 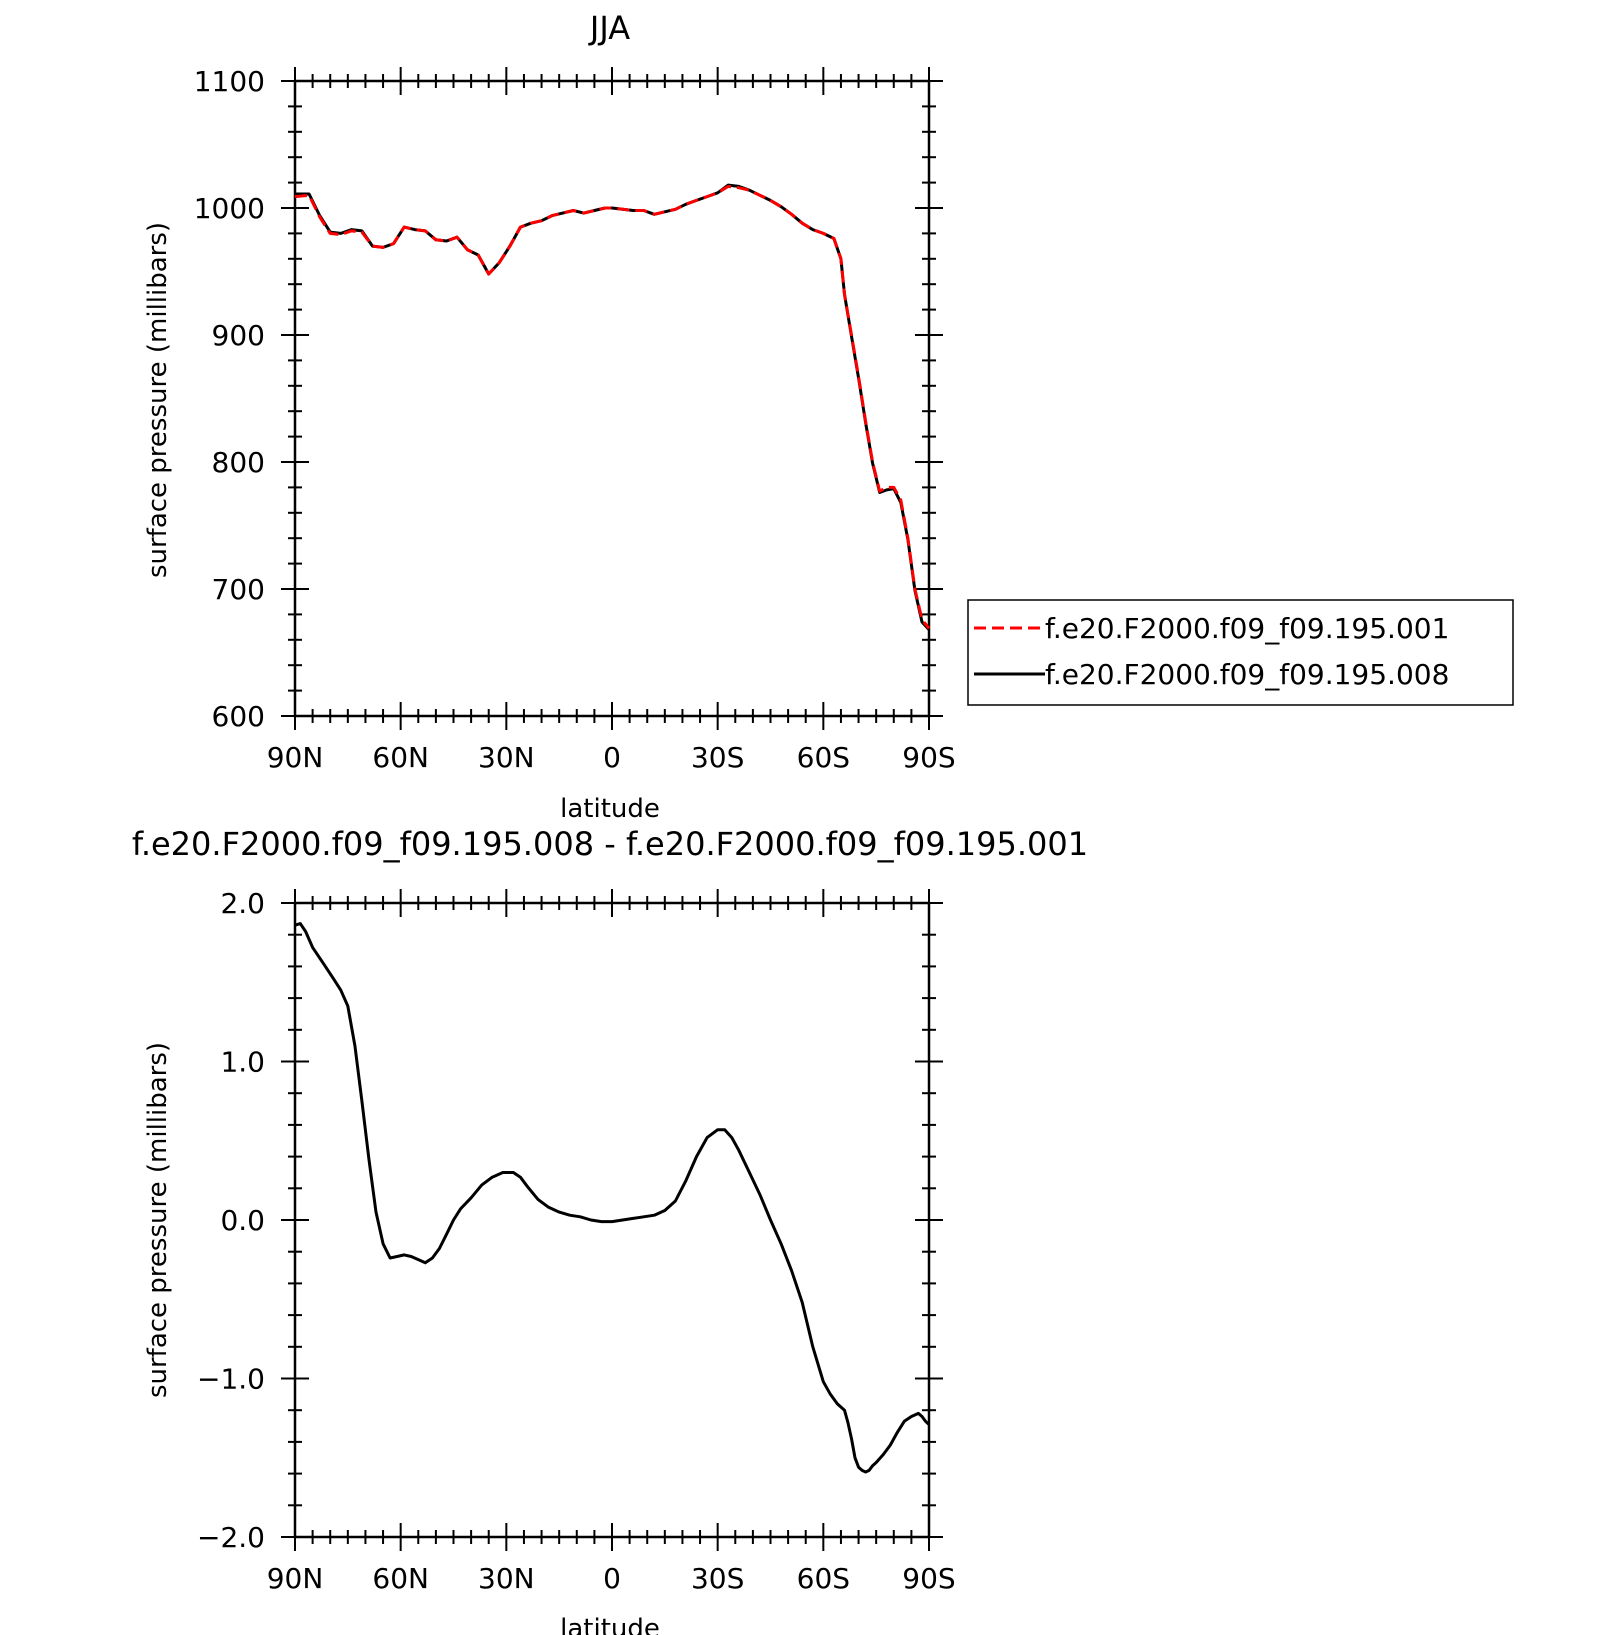 What do you see at coordinates (928, 757) in the screenshot?
I see `top-xtick-label: 90S` at bounding box center [928, 757].